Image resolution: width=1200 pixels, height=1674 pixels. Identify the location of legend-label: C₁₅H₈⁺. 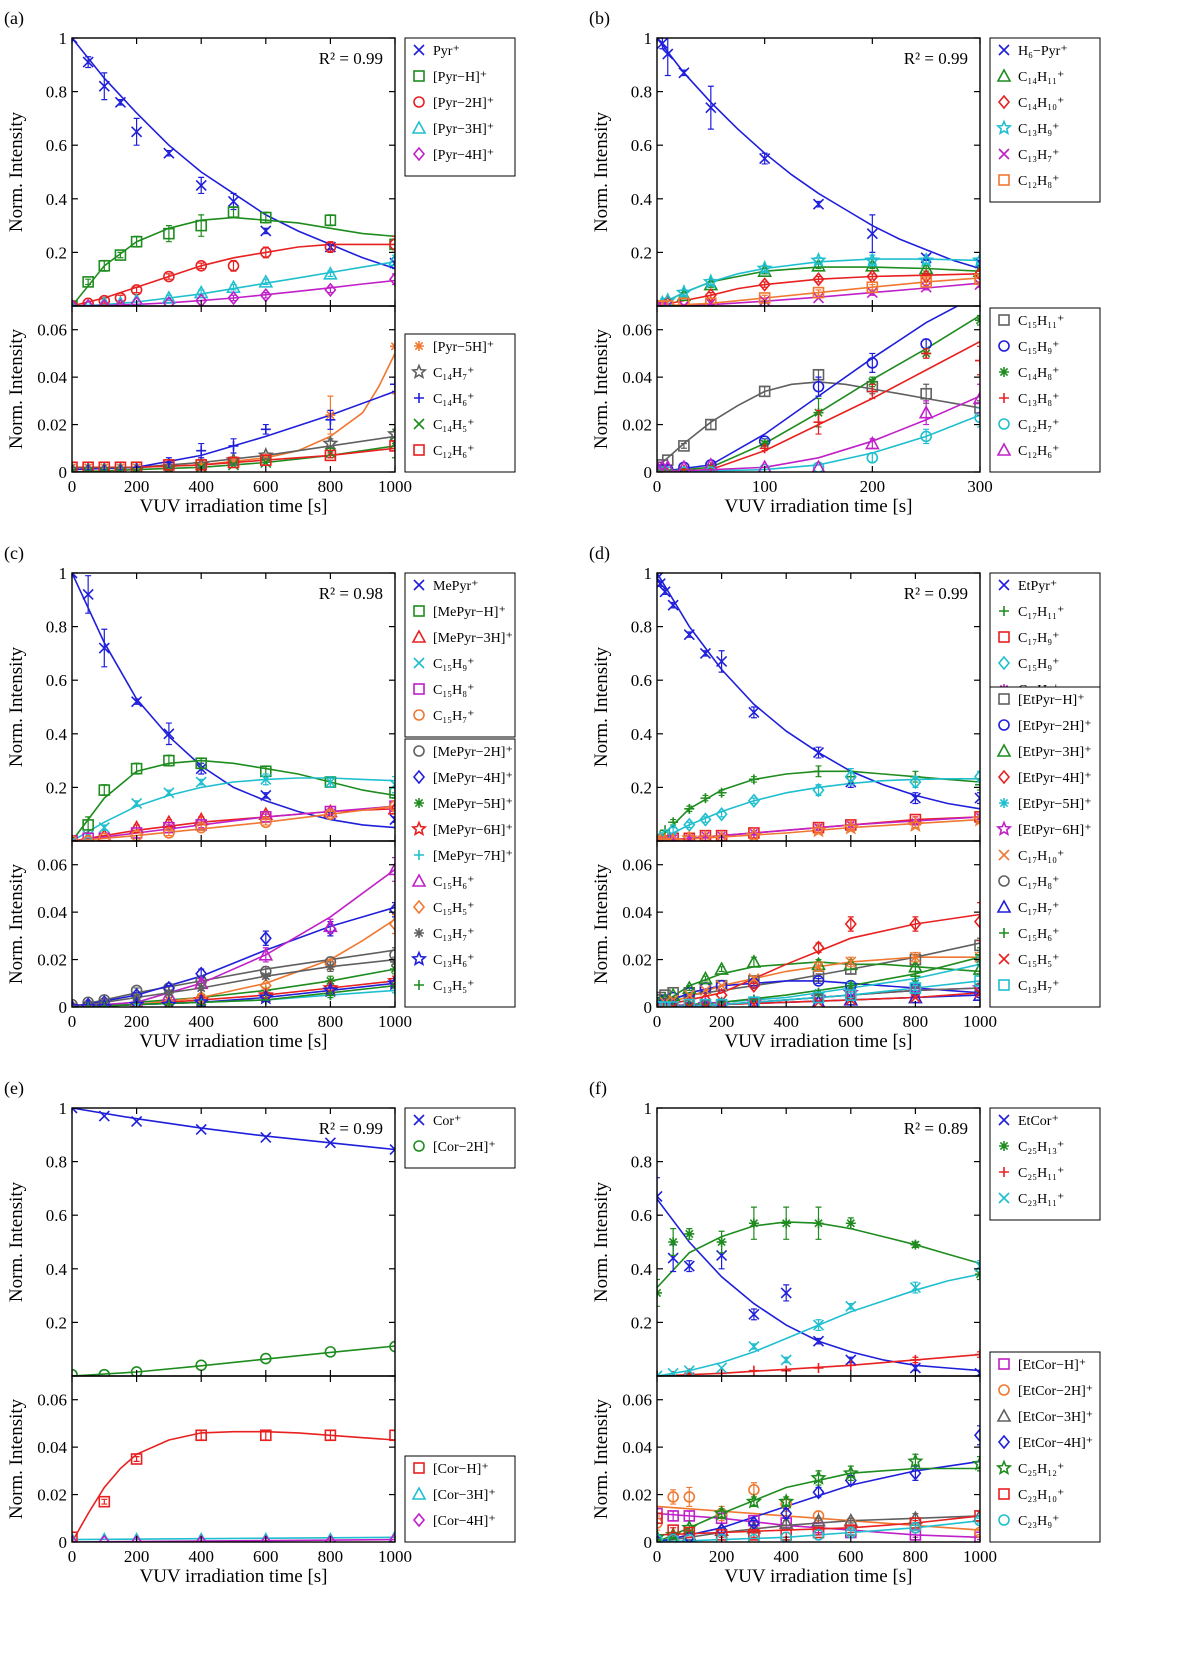
(453, 690).